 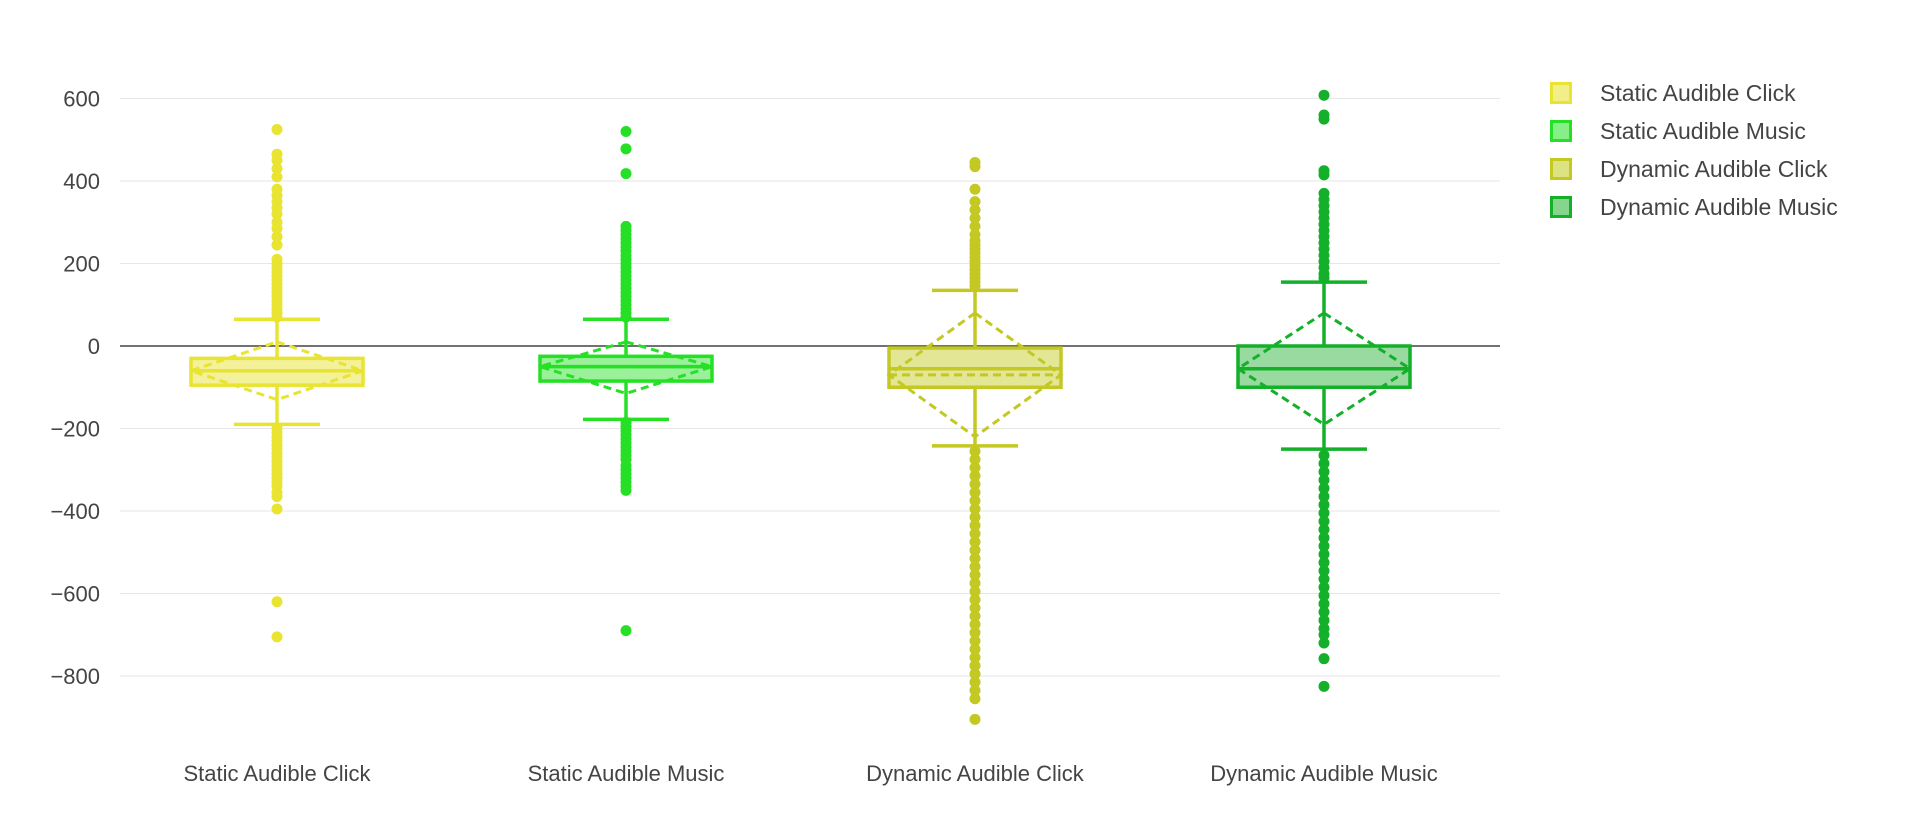 I want to click on legend-item: Static Audible Music, so click(x=1694, y=131).